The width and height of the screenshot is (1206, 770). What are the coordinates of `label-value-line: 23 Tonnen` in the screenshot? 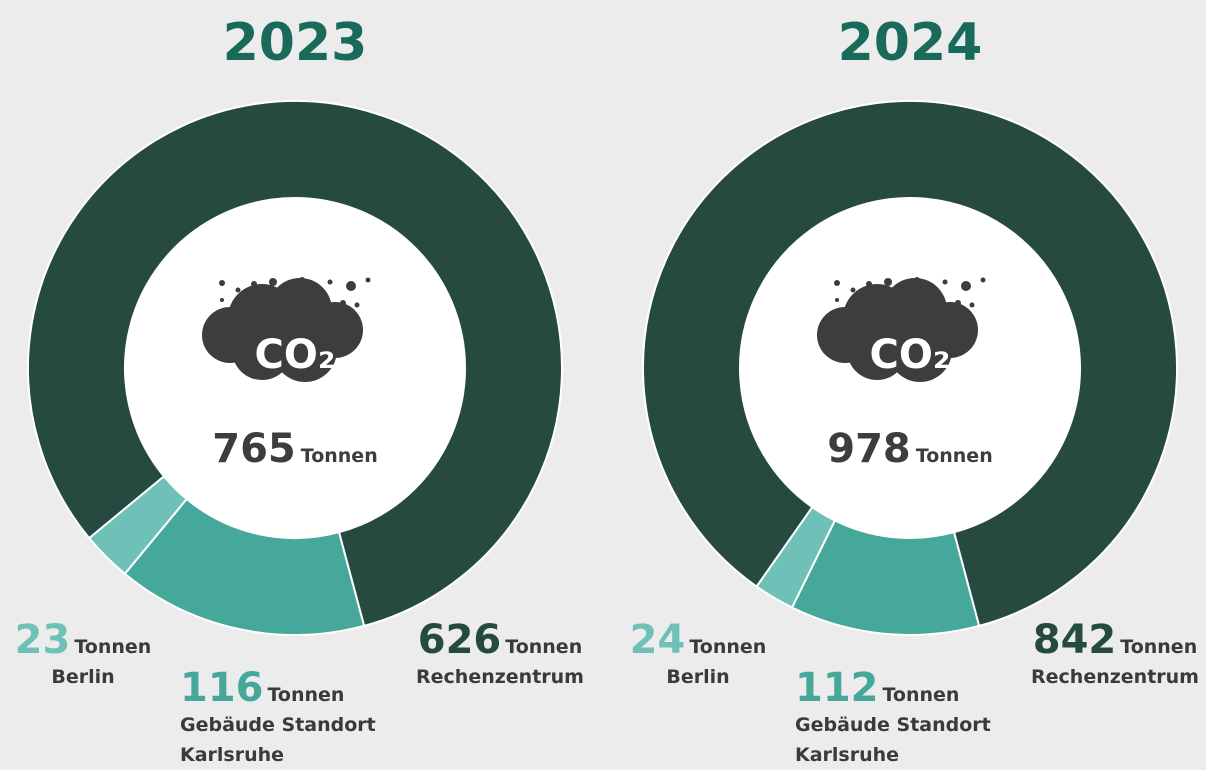 It's located at (96, 641).